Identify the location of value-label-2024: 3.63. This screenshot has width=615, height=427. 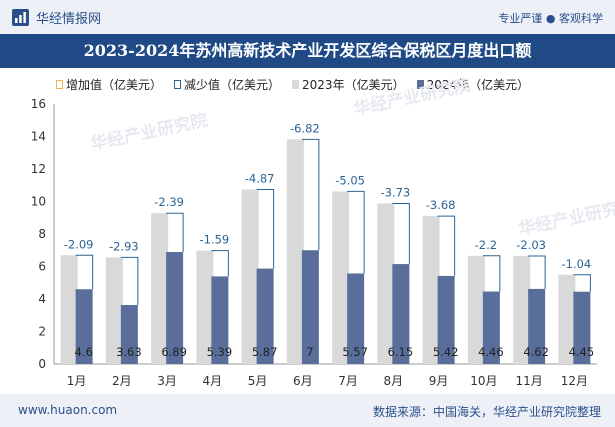
(129, 352).